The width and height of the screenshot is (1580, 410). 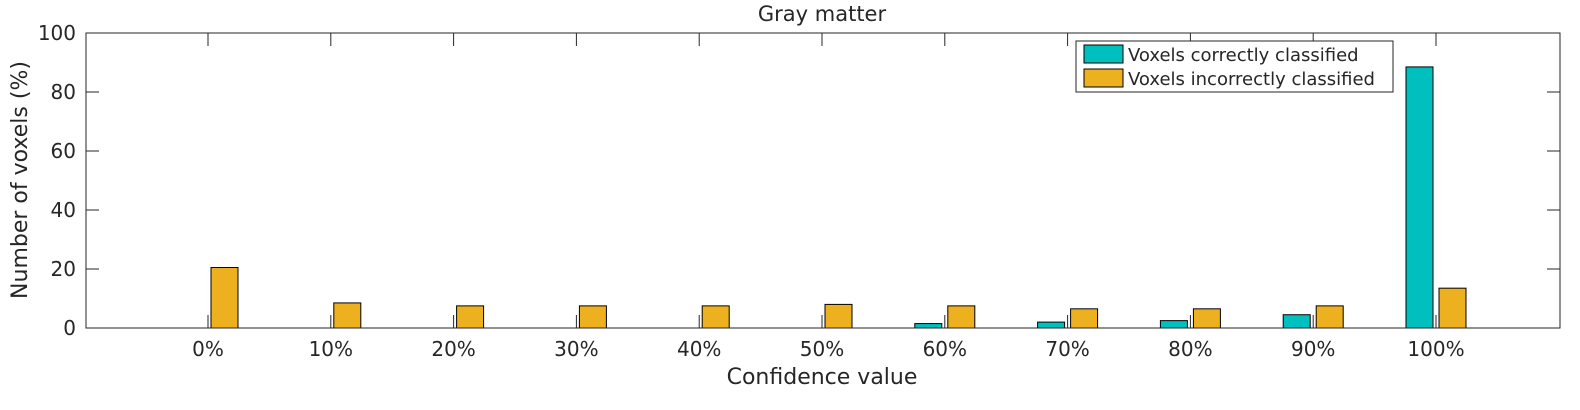 I want to click on y-tick-label: 60, so click(x=63, y=151).